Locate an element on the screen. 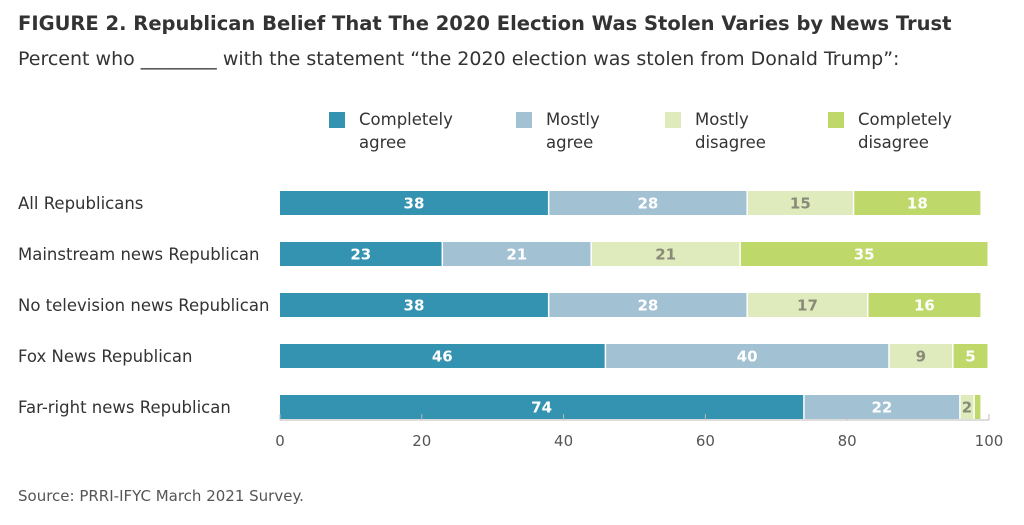  bar-mostly-agree-all-republicans is located at coordinates (648, 203).